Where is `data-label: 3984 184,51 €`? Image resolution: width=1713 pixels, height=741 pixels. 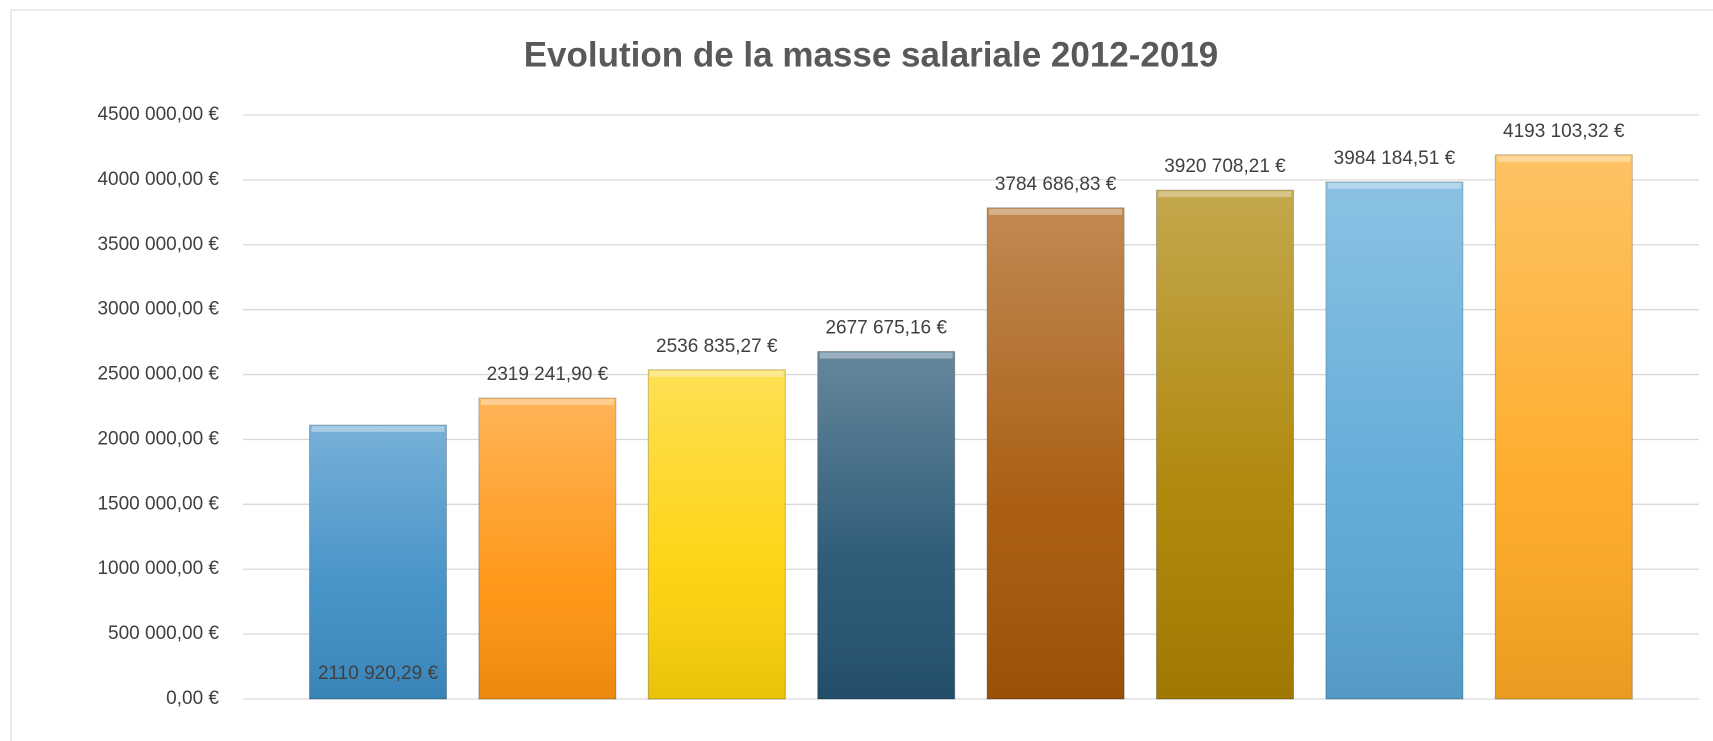
data-label: 3984 184,51 € is located at coordinates (1395, 158).